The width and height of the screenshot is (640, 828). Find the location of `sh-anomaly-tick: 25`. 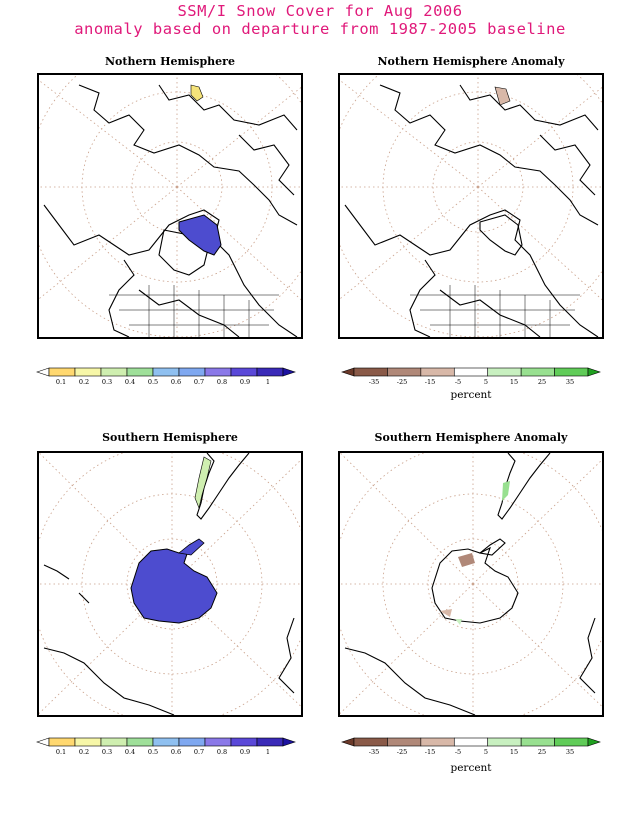

sh-anomaly-tick: 25 is located at coordinates (542, 752).